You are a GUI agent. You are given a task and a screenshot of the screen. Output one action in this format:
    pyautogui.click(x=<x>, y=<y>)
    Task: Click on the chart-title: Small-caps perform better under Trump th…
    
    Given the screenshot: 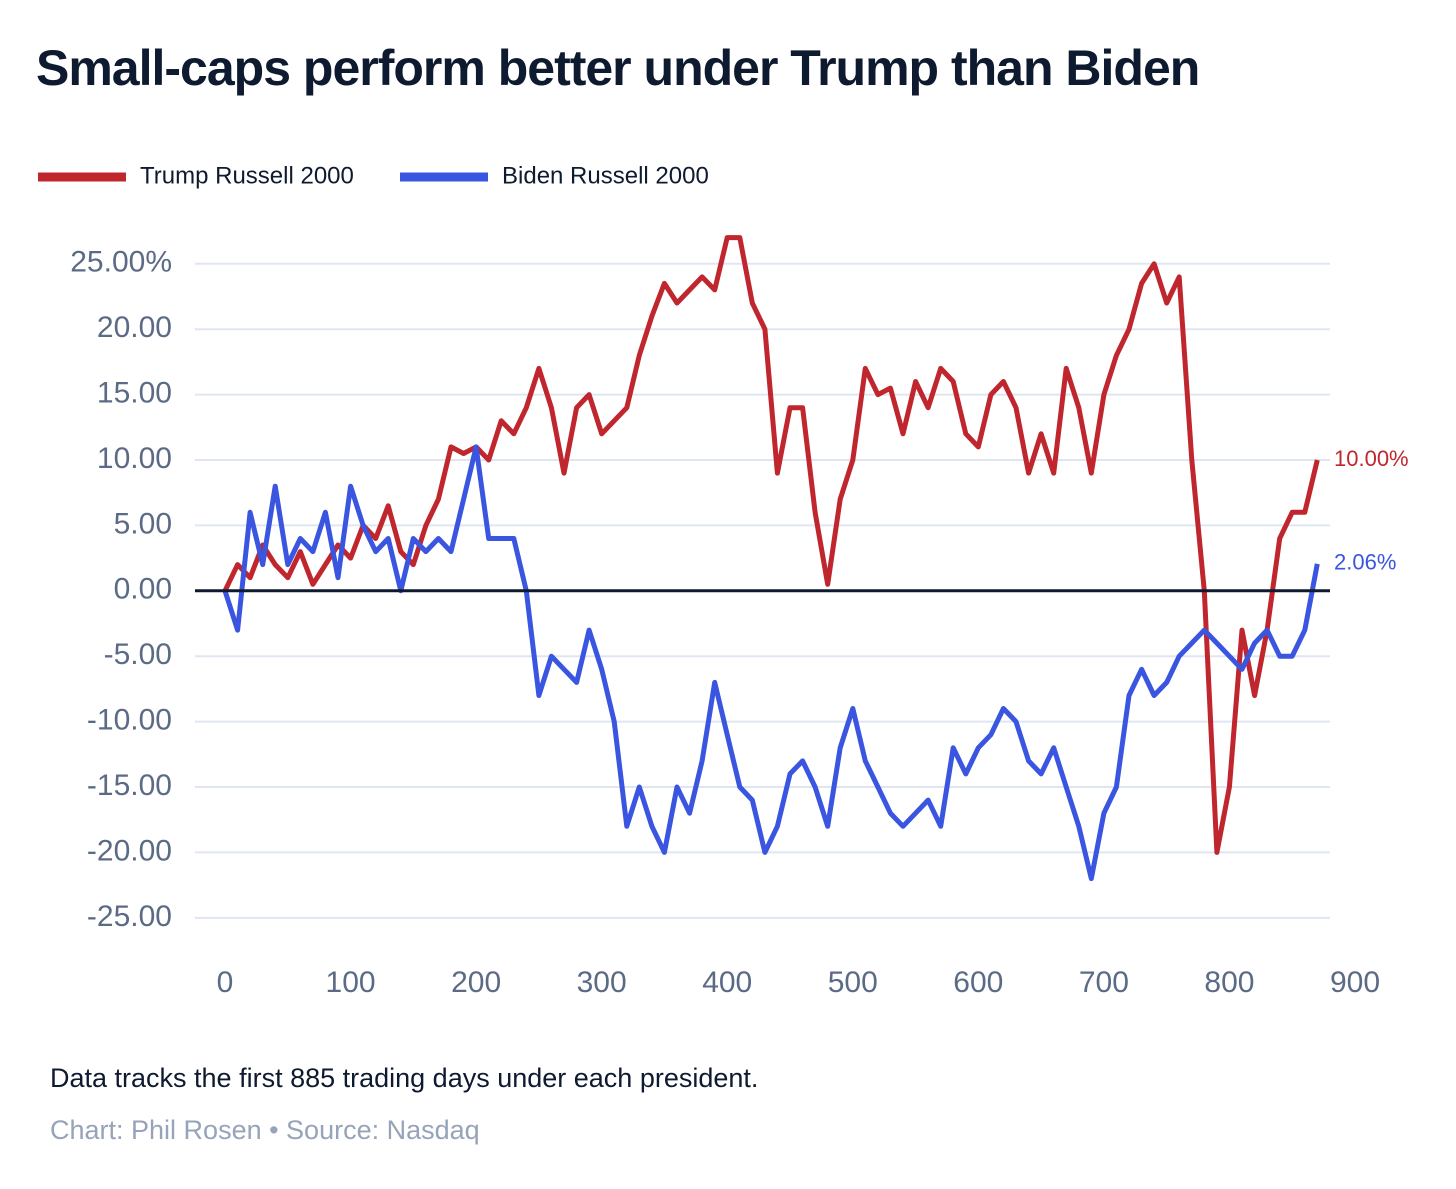 What is the action you would take?
    pyautogui.click(x=617, y=68)
    